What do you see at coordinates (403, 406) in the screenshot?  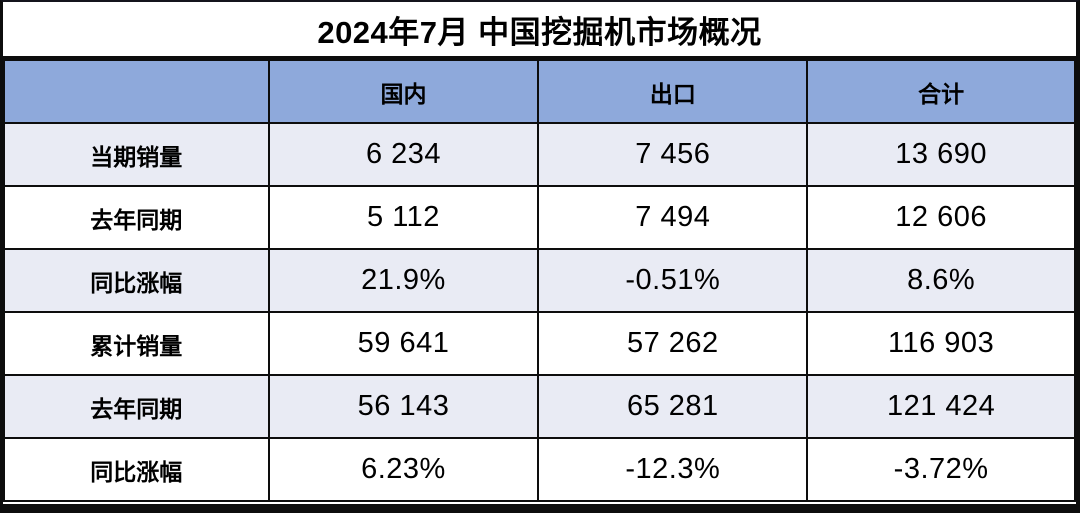 I see `table-cell: 56 143` at bounding box center [403, 406].